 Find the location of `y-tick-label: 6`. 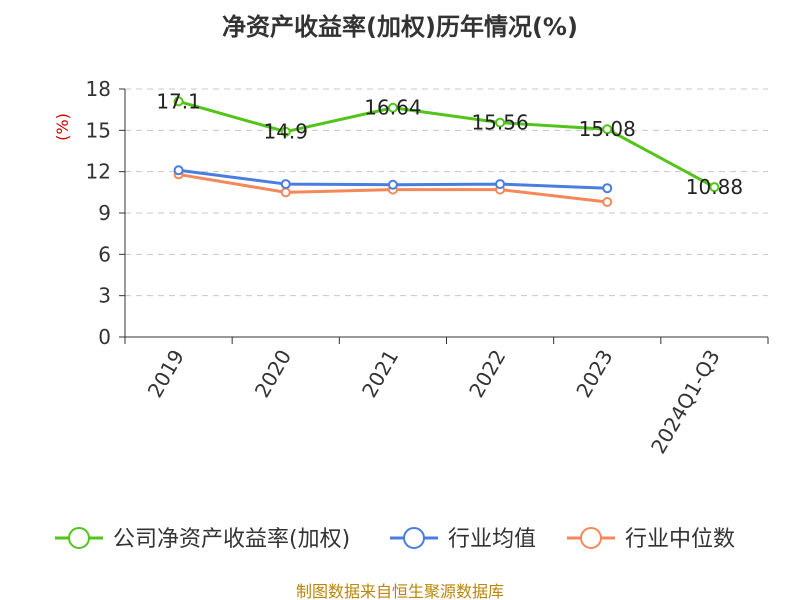

y-tick-label: 6 is located at coordinates (104, 254).